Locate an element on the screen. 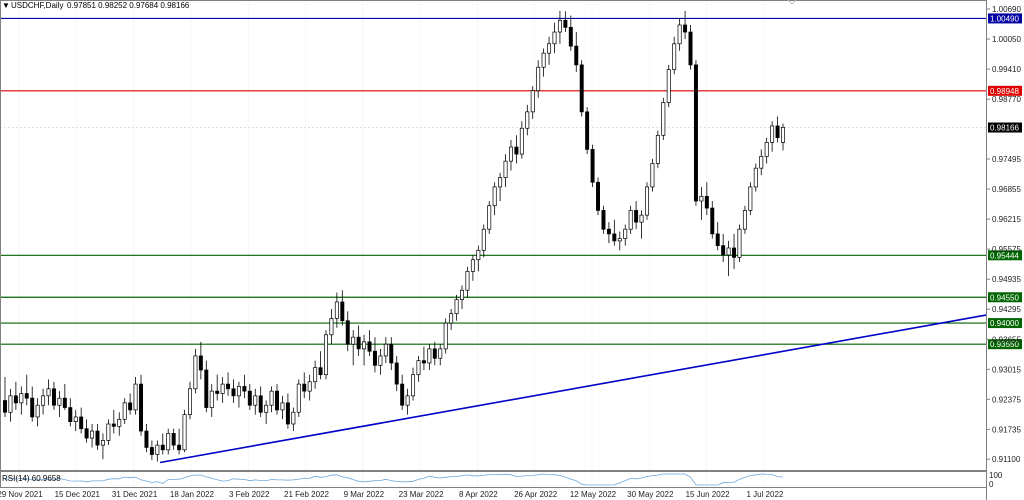  y-tick-label: 0.93015 is located at coordinates (1006, 369).